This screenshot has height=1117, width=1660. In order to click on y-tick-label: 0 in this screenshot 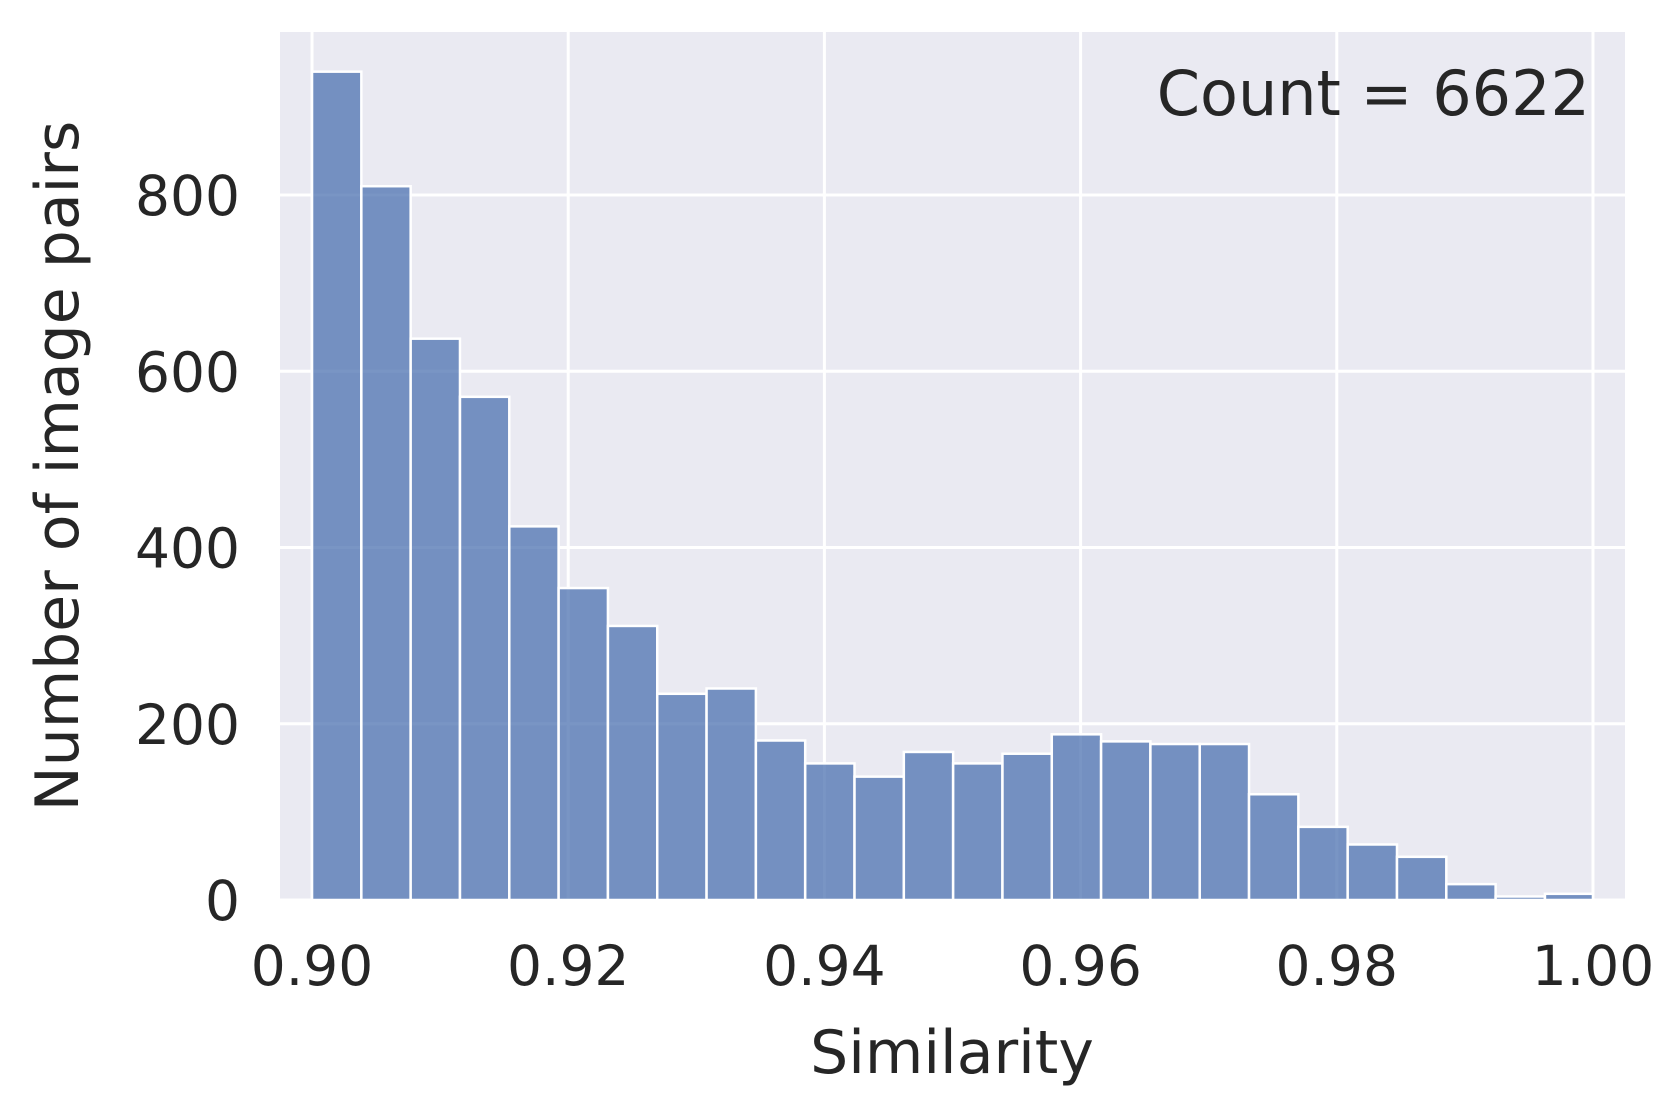, I will do `click(222, 901)`.